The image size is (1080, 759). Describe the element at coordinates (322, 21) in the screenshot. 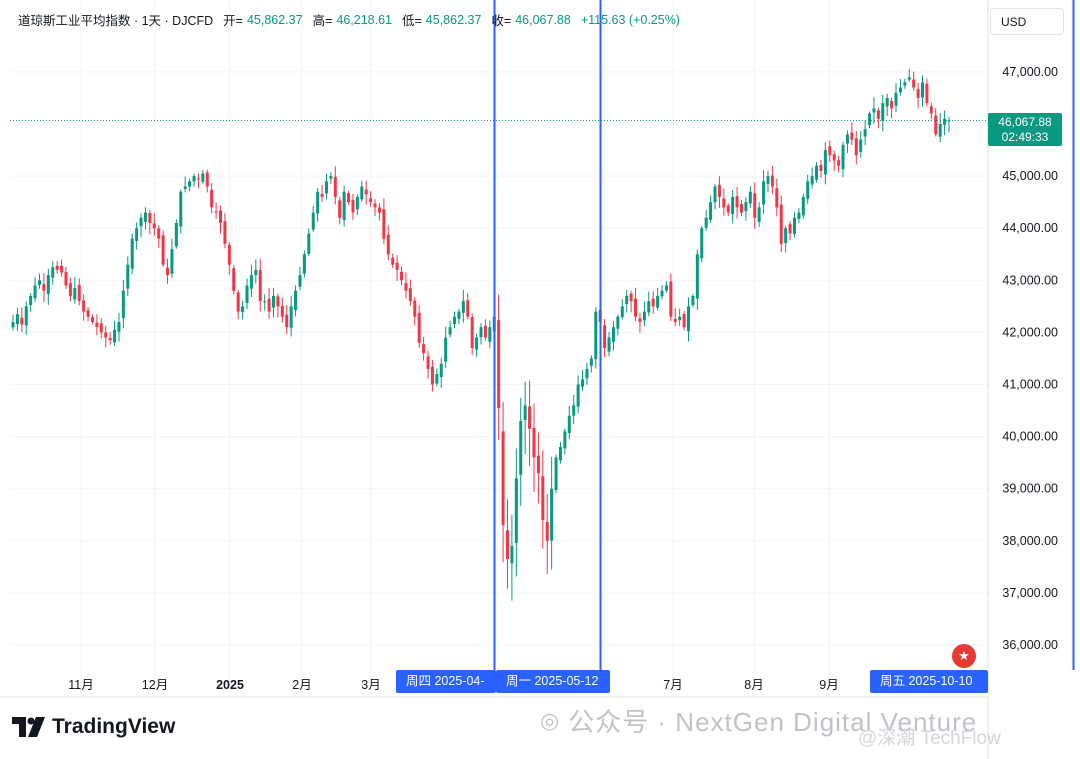

I see `high-label: 高=` at that location.